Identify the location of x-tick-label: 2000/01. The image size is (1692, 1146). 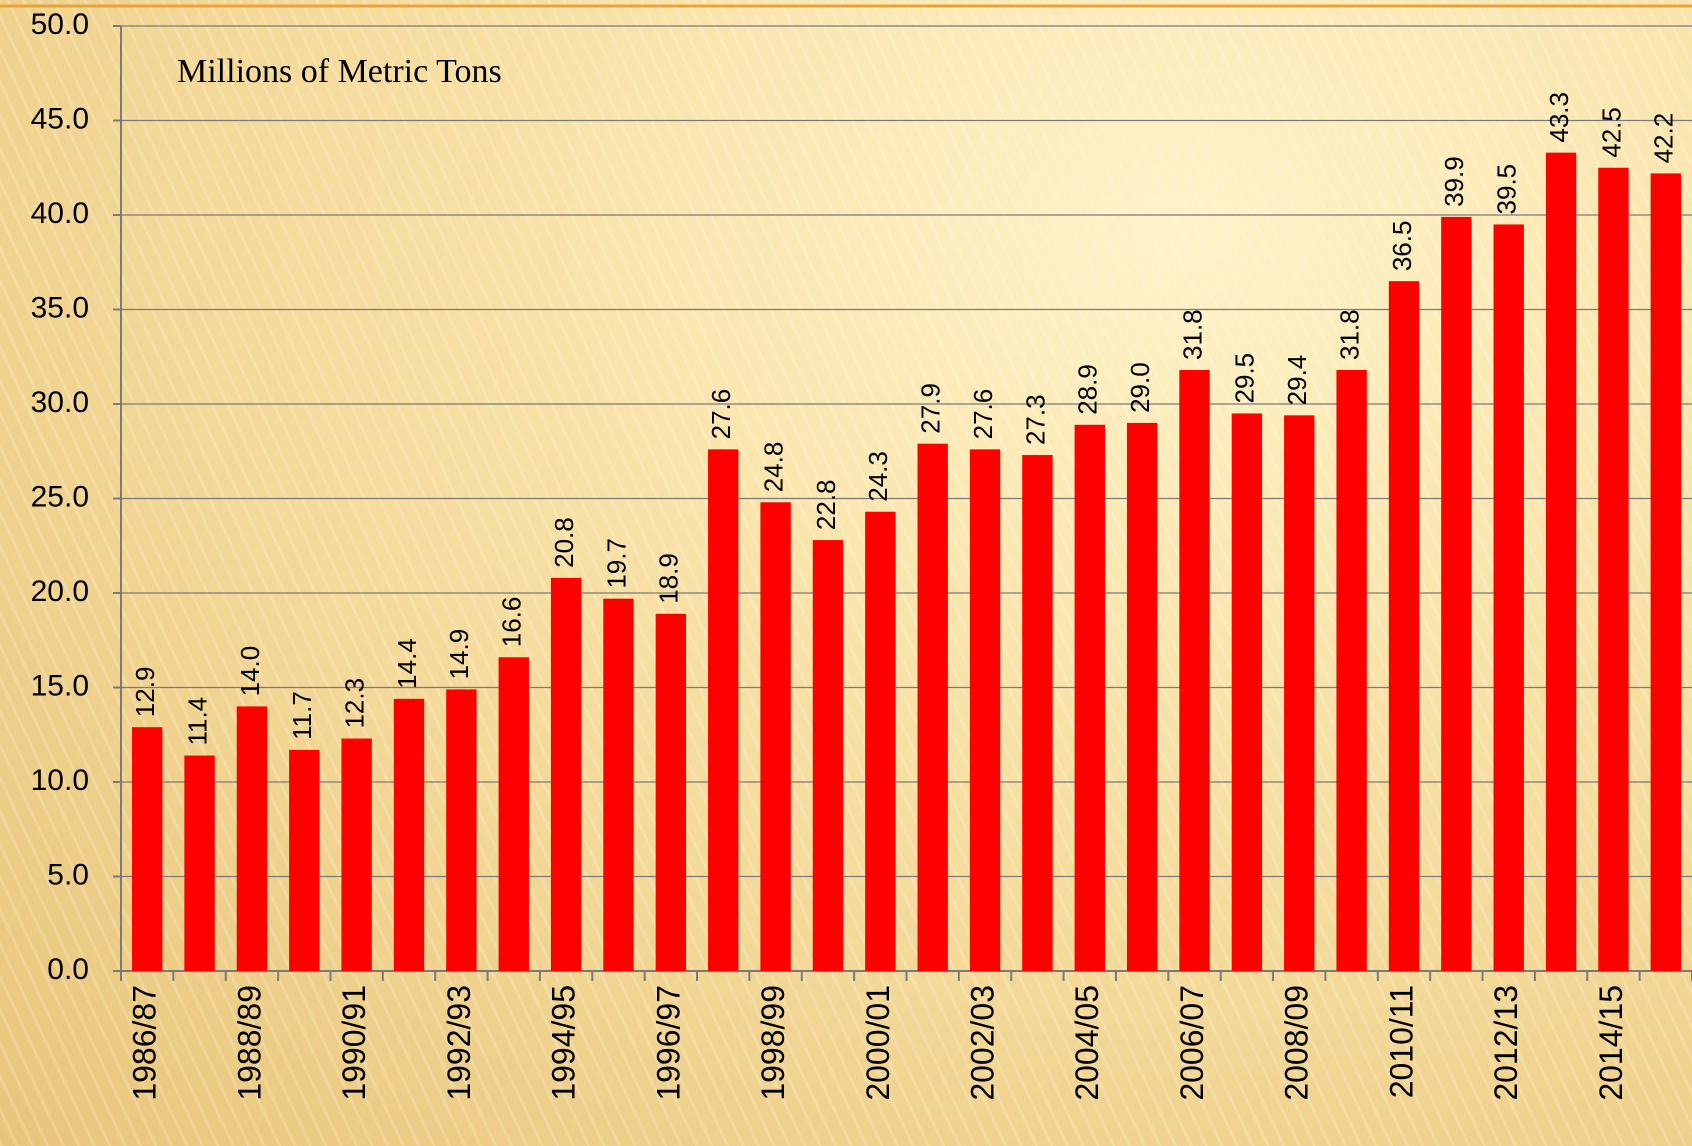
(878, 1043).